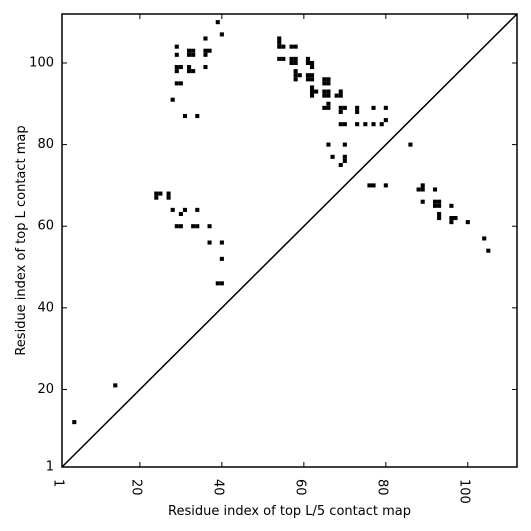  Describe the element at coordinates (135, 487) in the screenshot. I see `x-tick-label-20: 20` at that location.